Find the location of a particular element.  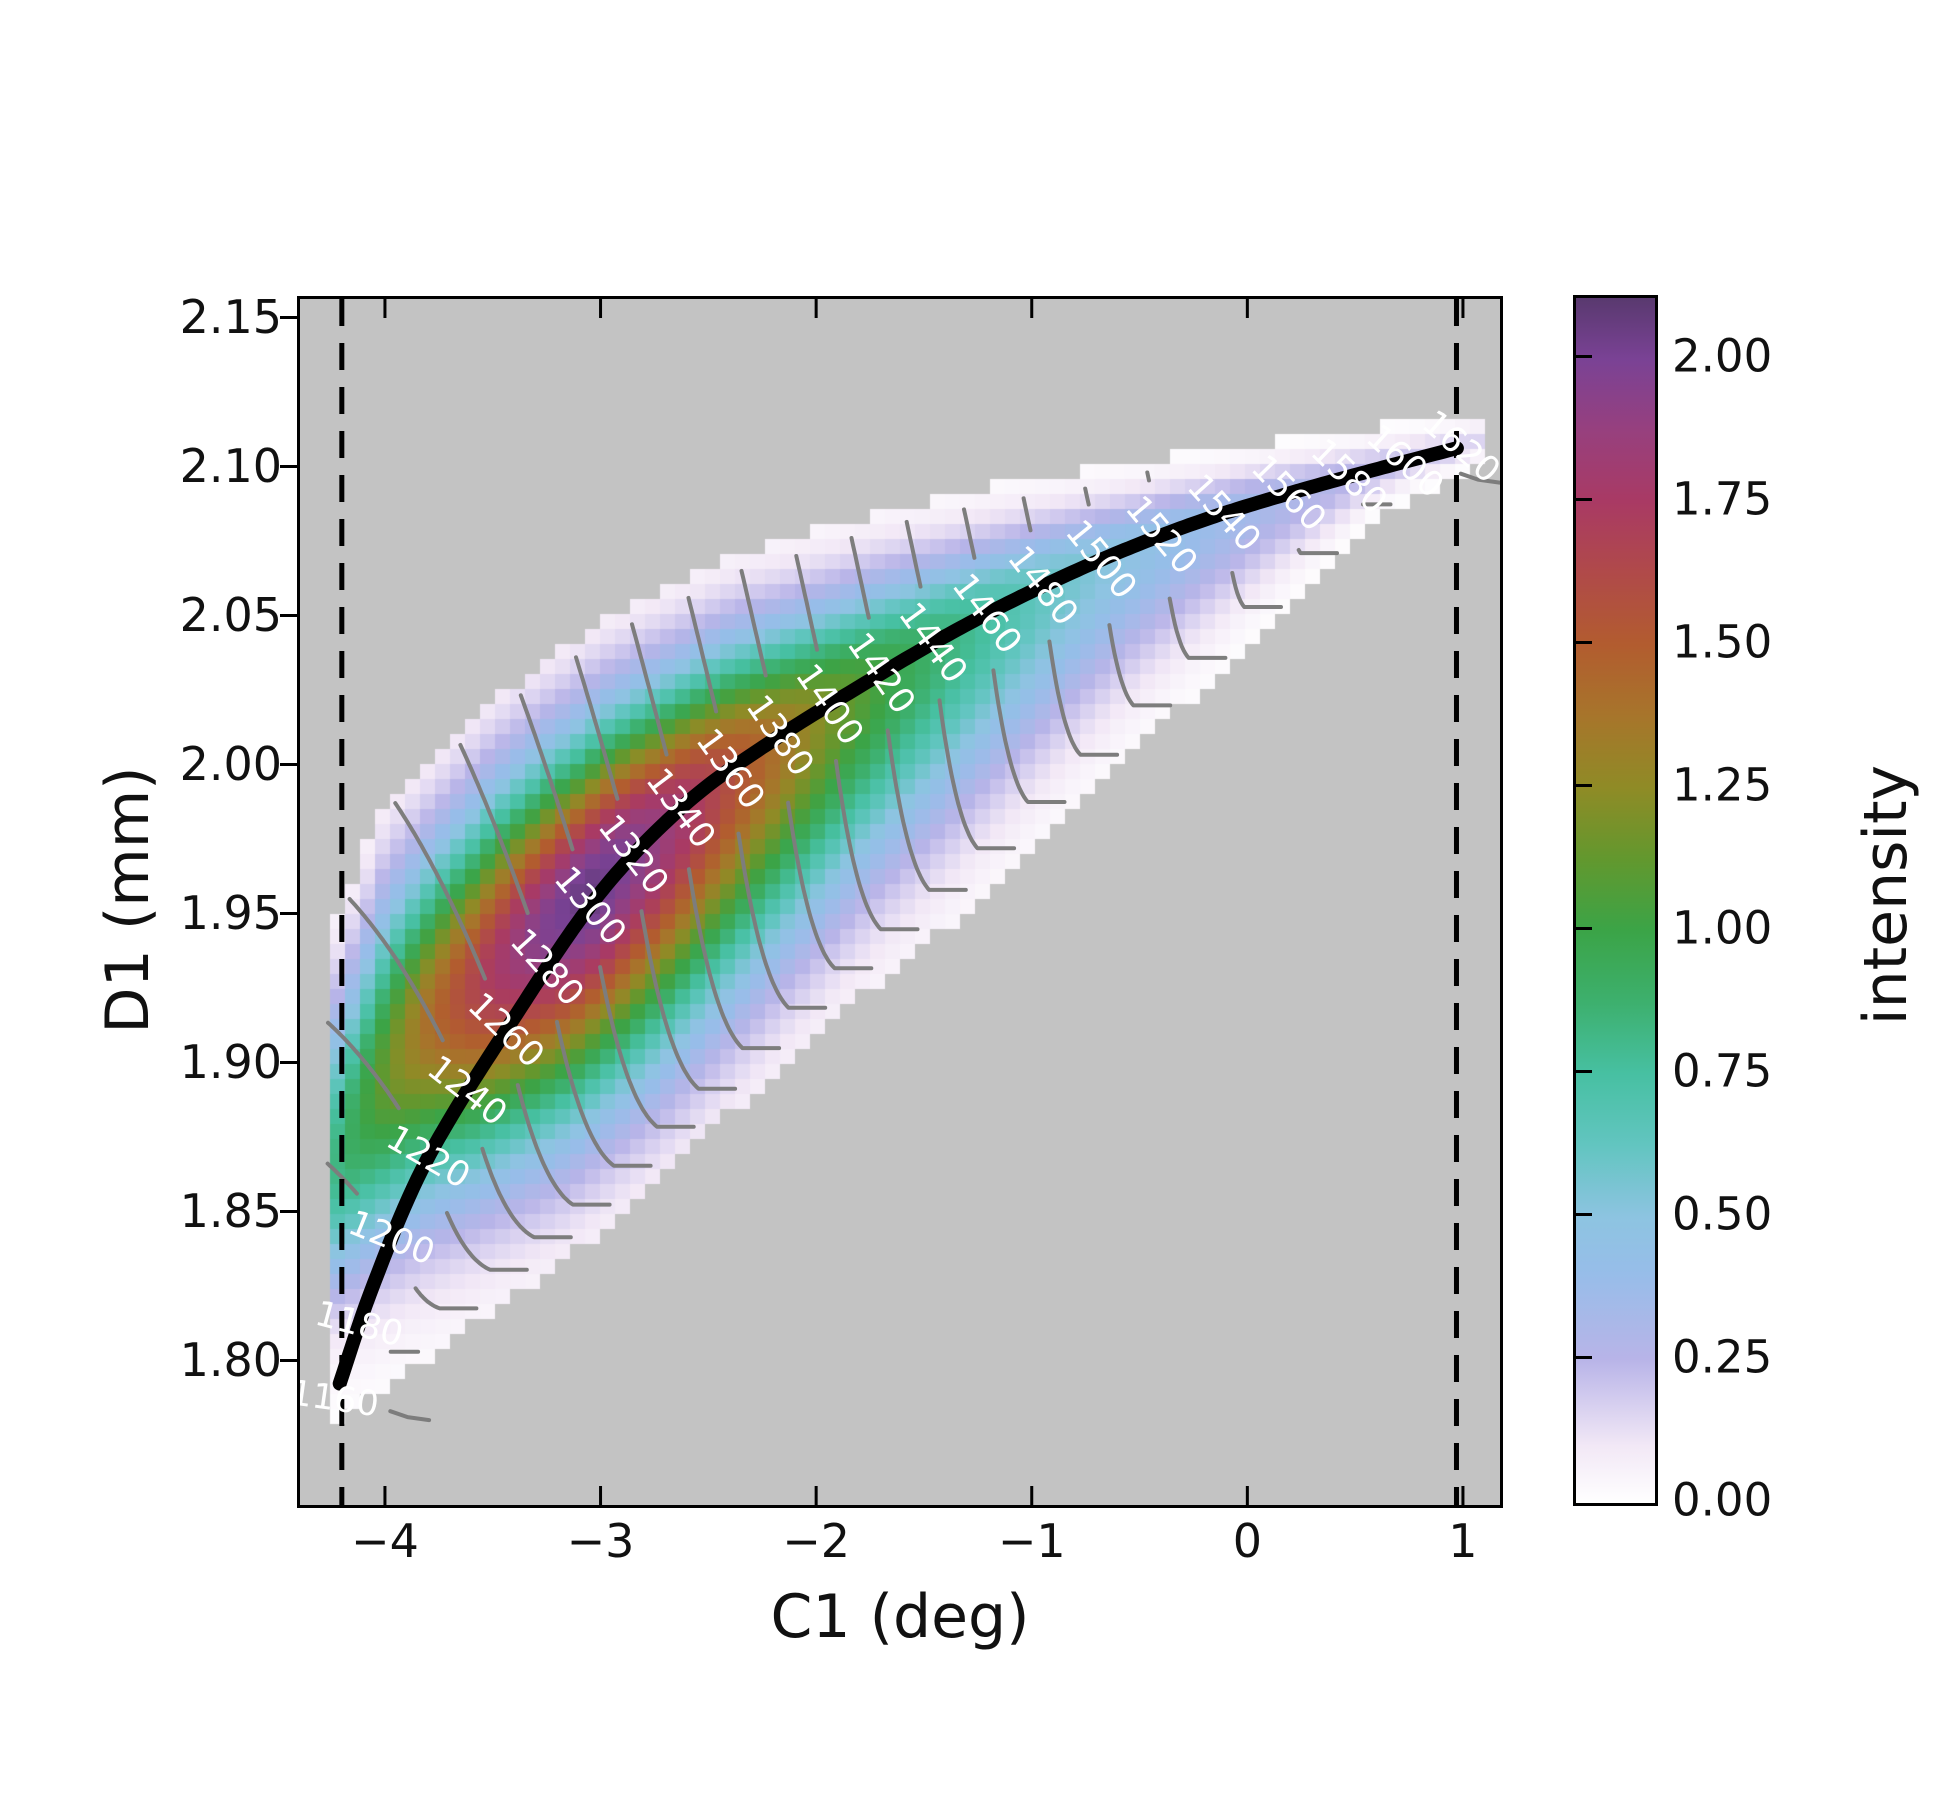

colorbar-tick-label: 0.50 is located at coordinates (1722, 1214).